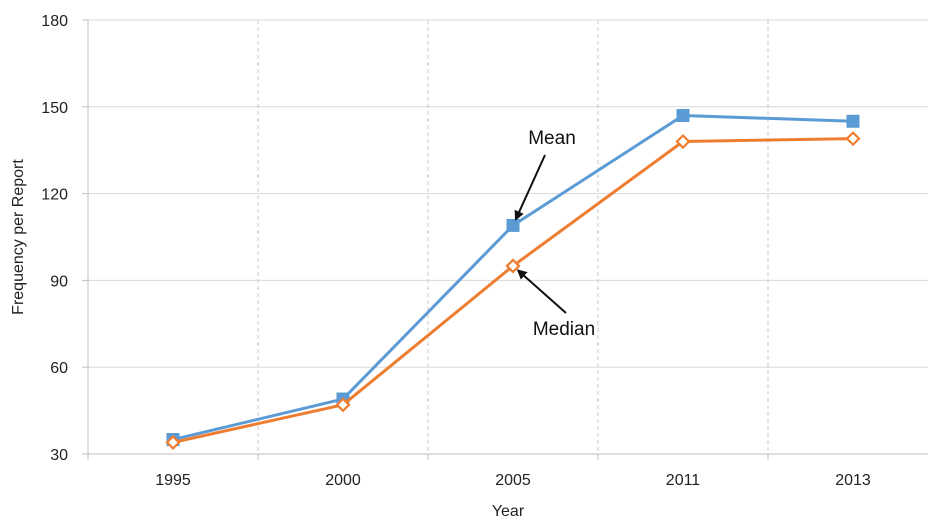 The width and height of the screenshot is (928, 520). I want to click on annotation-arrow-median, so click(541, 291).